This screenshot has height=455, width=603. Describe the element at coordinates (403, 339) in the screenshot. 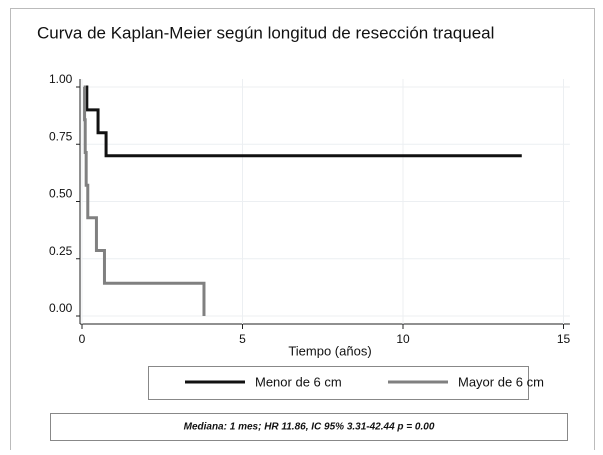

I see `x-tick-label: 10` at that location.